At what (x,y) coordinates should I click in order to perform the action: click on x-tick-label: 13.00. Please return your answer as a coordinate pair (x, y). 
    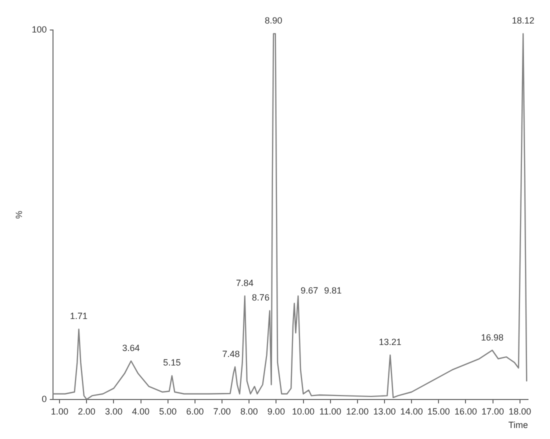
    Looking at the image, I should click on (384, 411).